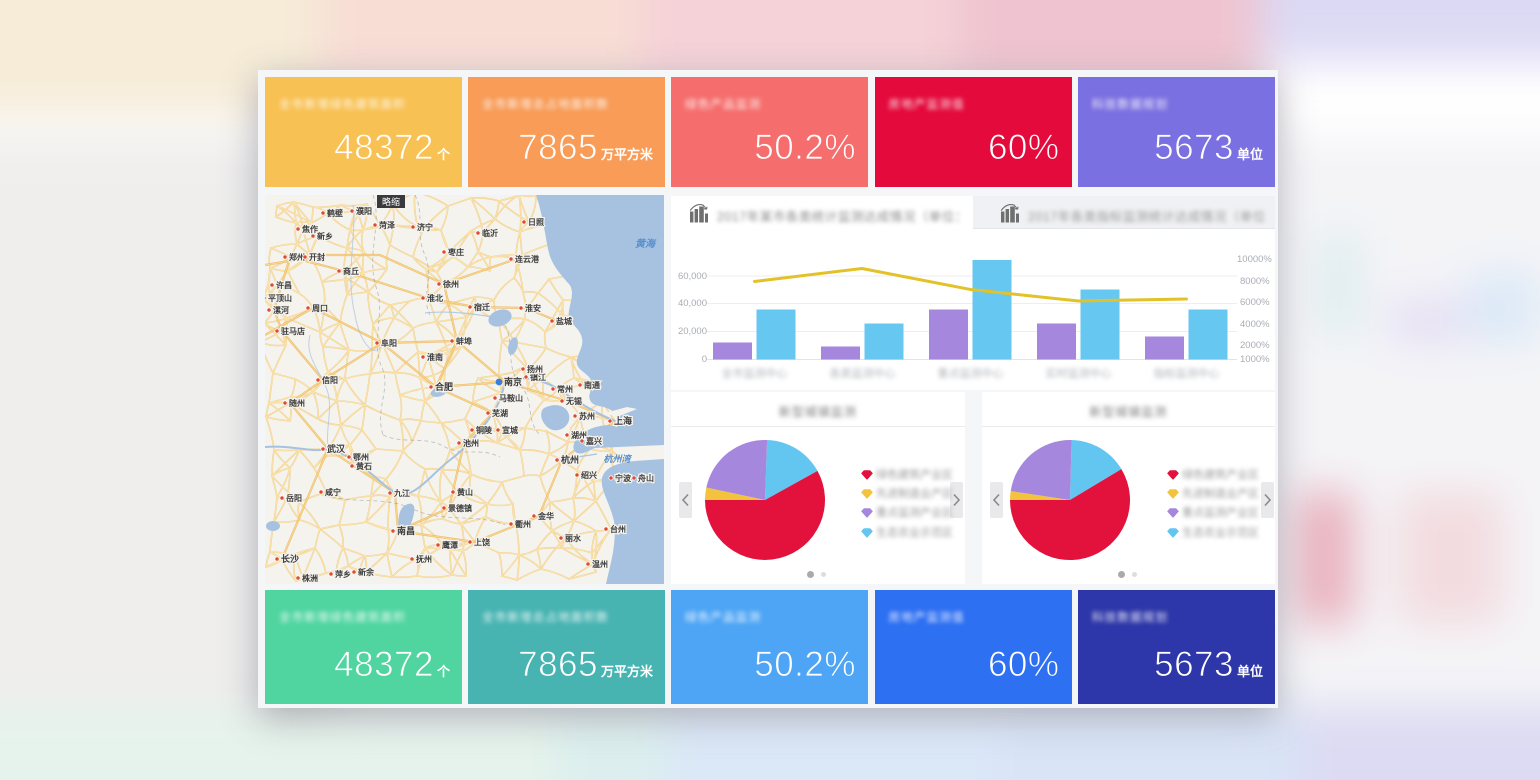 Image resolution: width=1540 pixels, height=780 pixels. I want to click on svg-text: 驻马店, so click(293, 331).